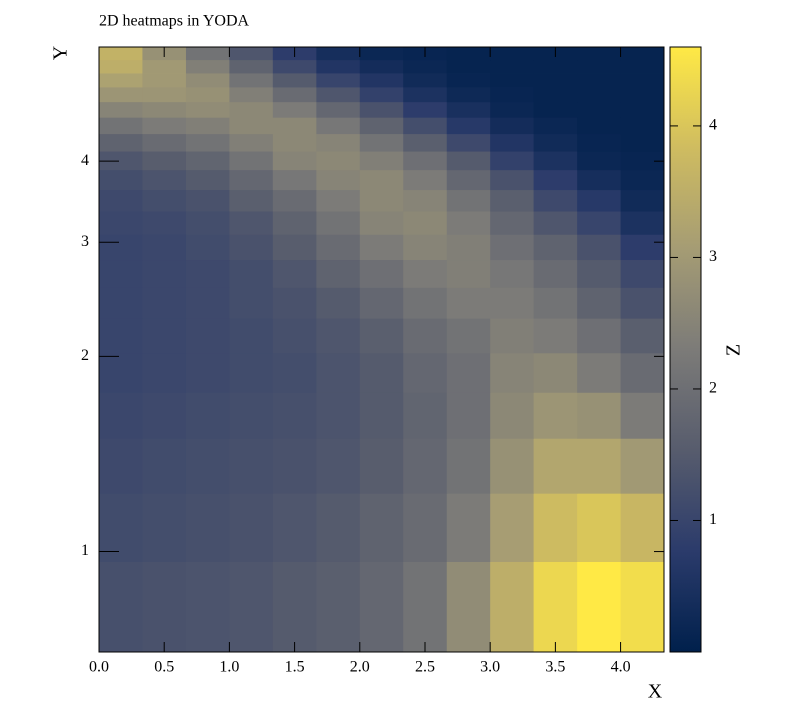 The width and height of the screenshot is (798, 724). What do you see at coordinates (295, 667) in the screenshot?
I see `x-tick-label: 1.5` at bounding box center [295, 667].